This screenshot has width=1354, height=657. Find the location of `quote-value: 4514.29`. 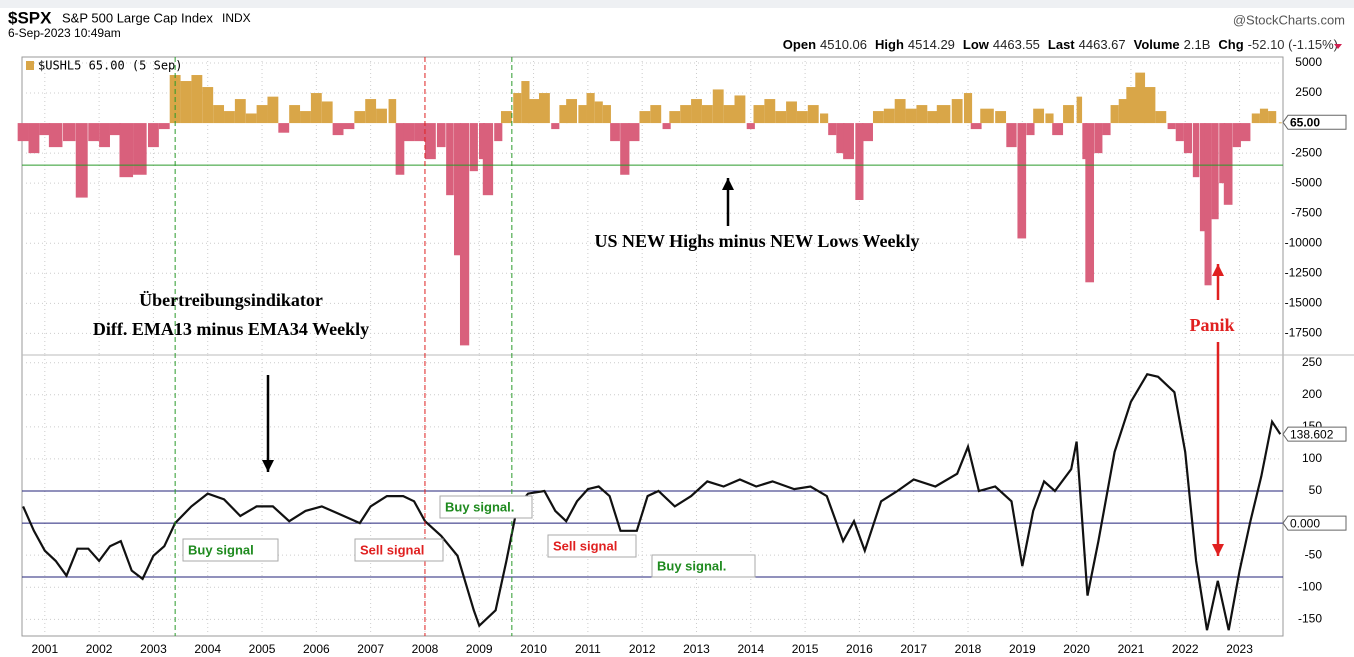

quote-value: 4514.29 is located at coordinates (931, 44).